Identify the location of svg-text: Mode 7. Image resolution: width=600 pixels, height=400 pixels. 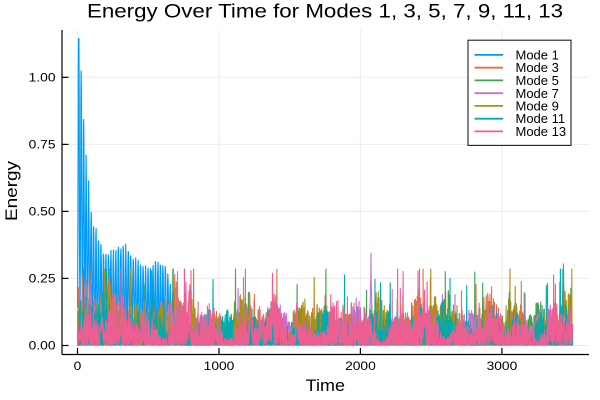
(537, 93).